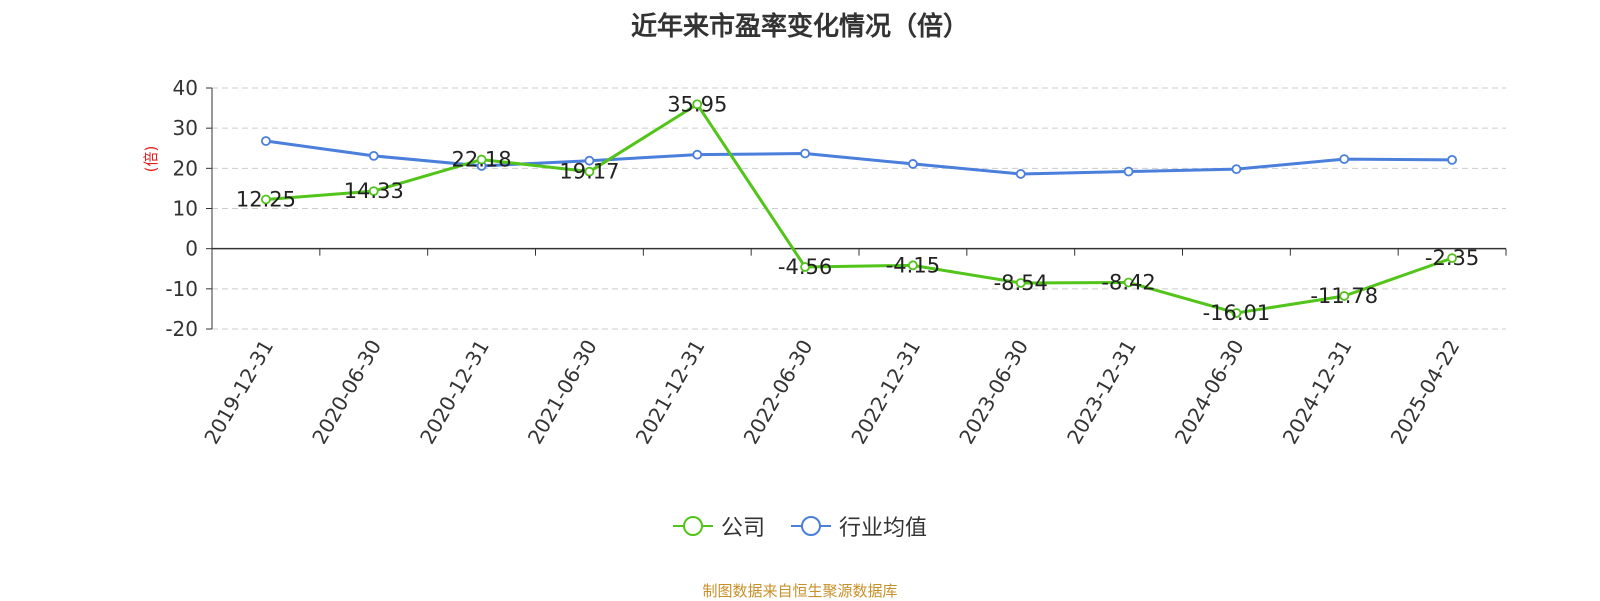  Describe the element at coordinates (454, 392) in the screenshot. I see `x-tick-label: 2020-12-31` at that location.